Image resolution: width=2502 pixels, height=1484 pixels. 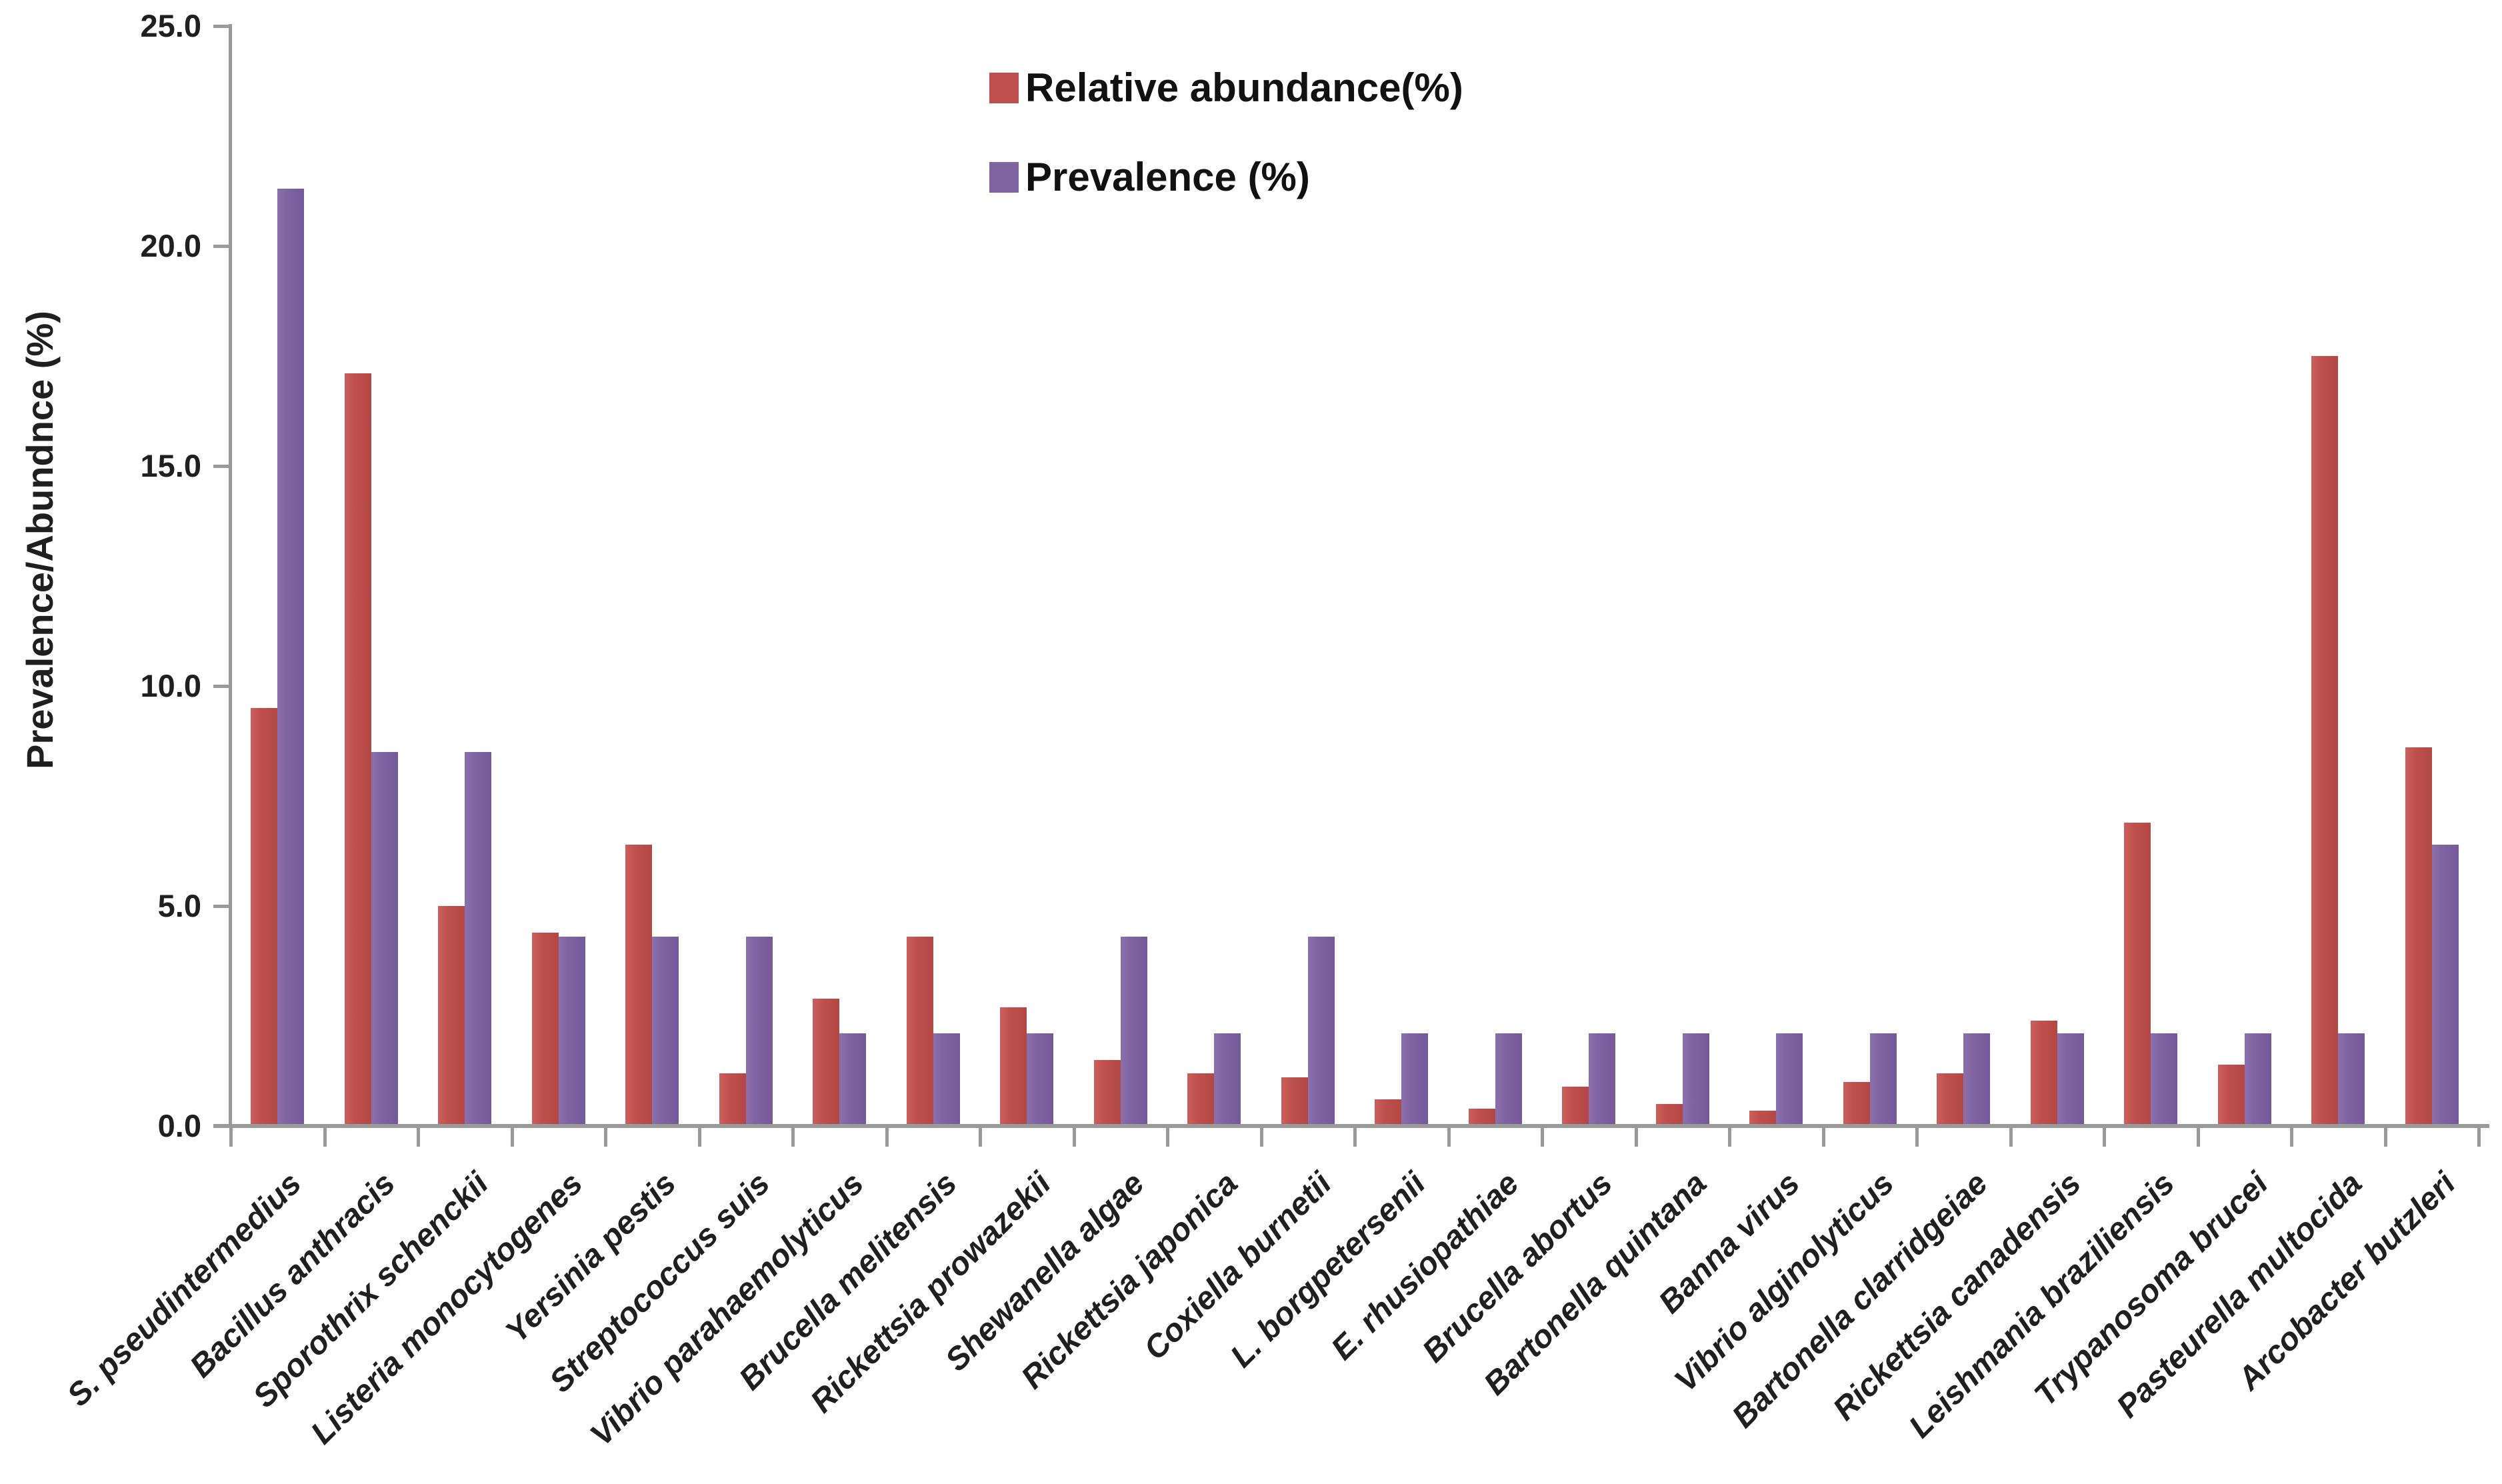 I want to click on legend-label-relative-abundance: Relative abundance(%), so click(x=1244, y=87).